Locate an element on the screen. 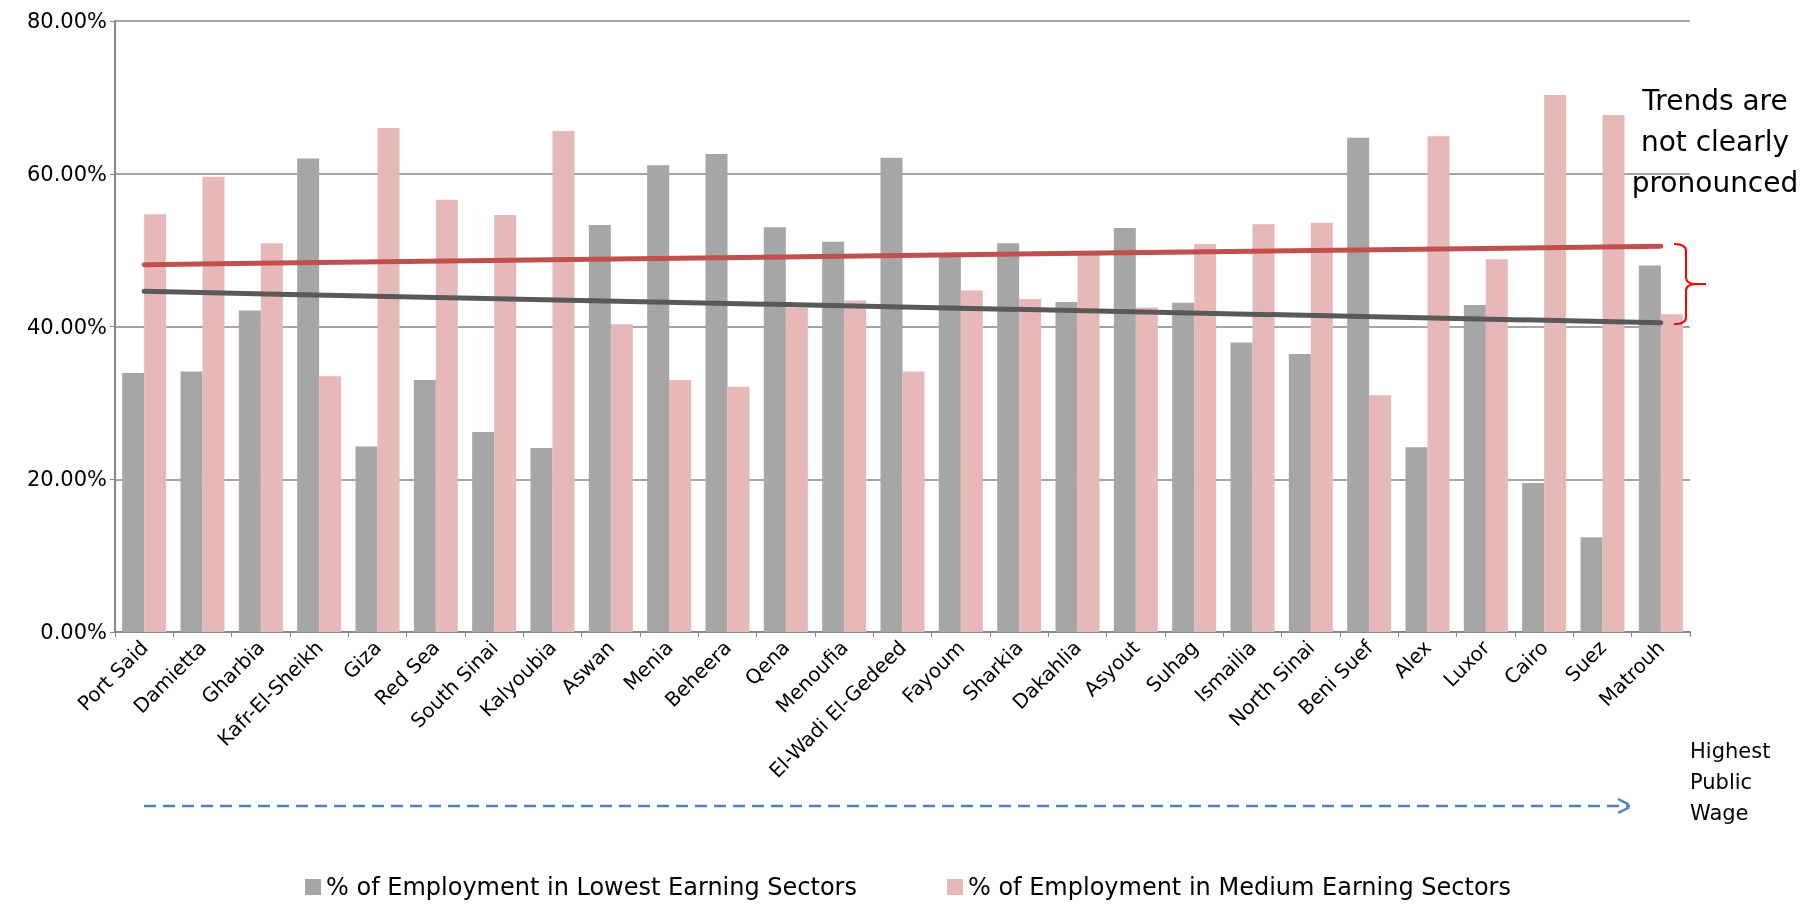 Image resolution: width=1816 pixels, height=916 pixels. y-tick-label: 80.00% is located at coordinates (66, 21).